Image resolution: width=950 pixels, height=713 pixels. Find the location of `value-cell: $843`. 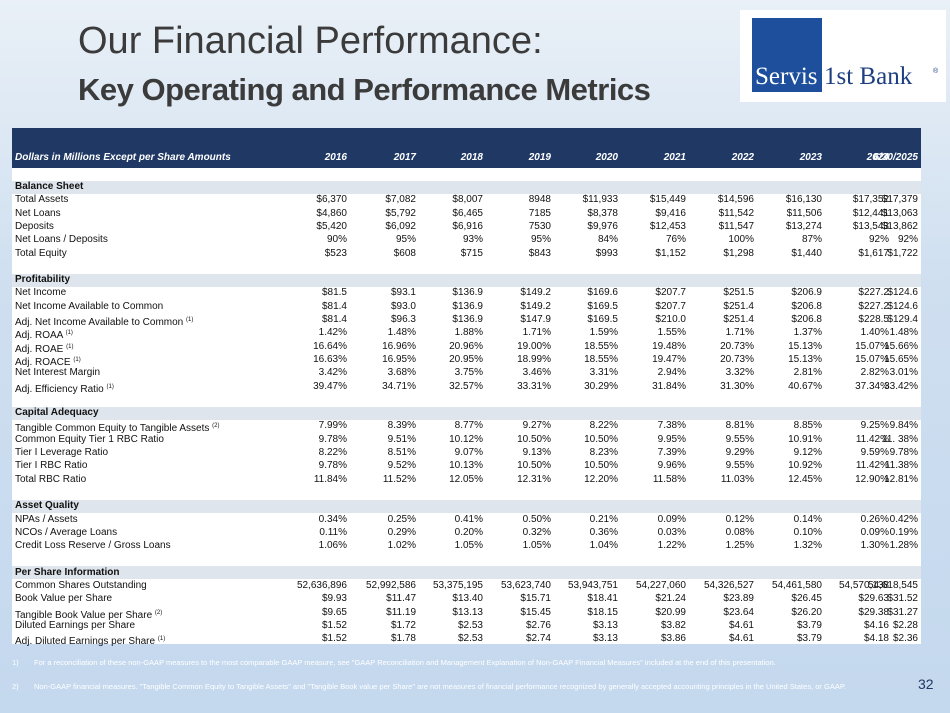

value-cell: $843 is located at coordinates (539, 253).